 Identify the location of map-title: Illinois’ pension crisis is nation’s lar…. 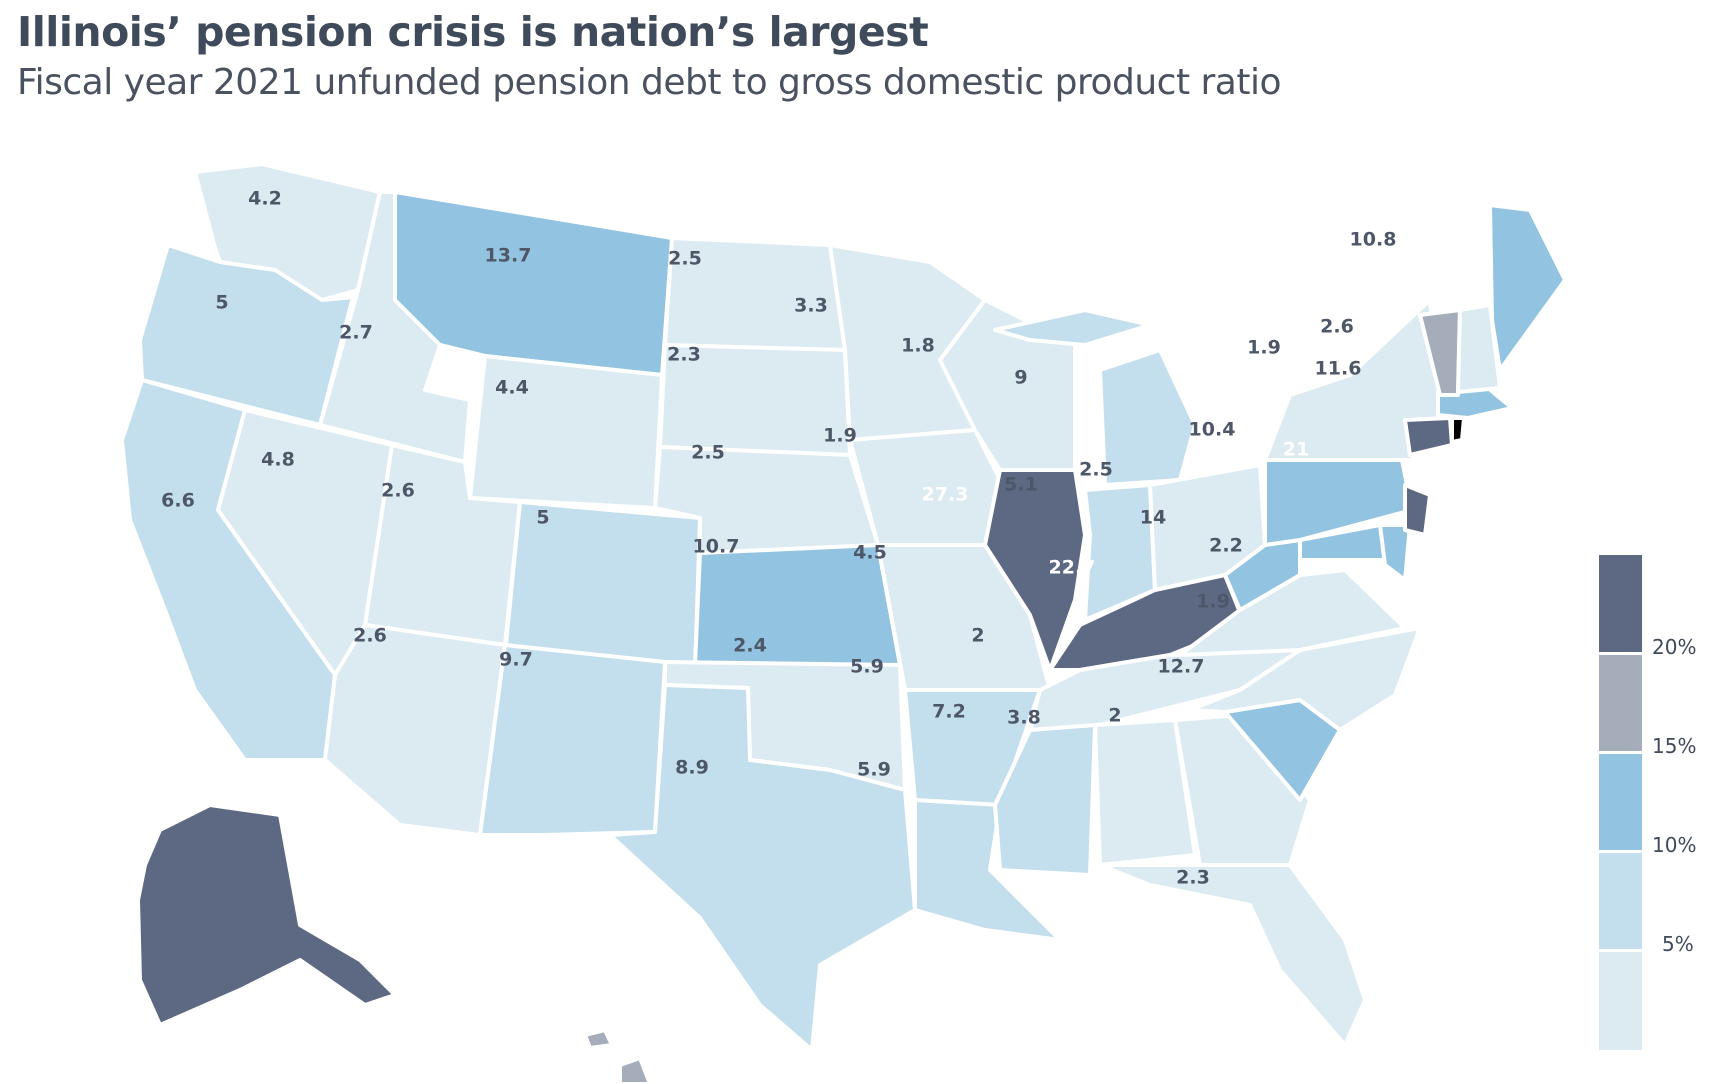
(473, 32).